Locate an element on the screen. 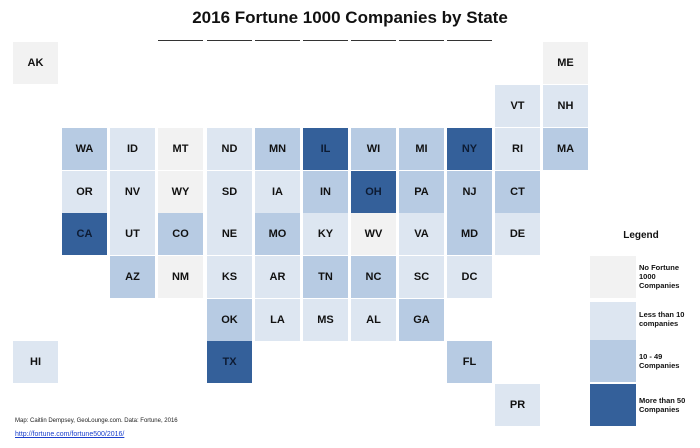 The height and width of the screenshot is (448, 700). state-label: DE is located at coordinates (517, 234).